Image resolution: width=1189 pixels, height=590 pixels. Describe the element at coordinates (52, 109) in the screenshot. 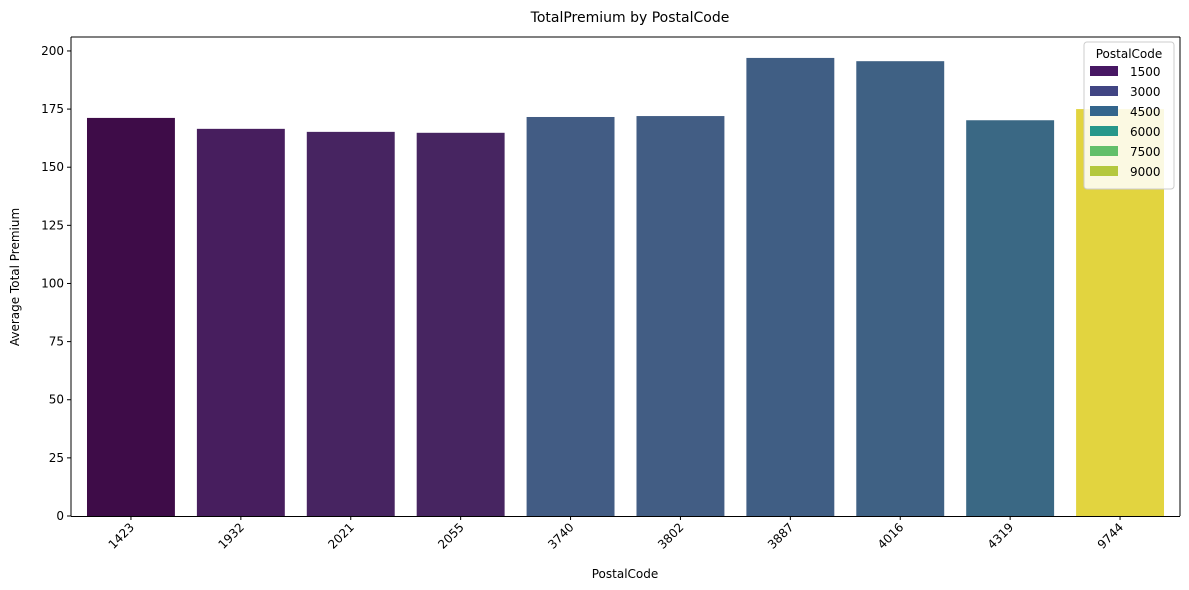

I see `y-tick-label: 175` at that location.